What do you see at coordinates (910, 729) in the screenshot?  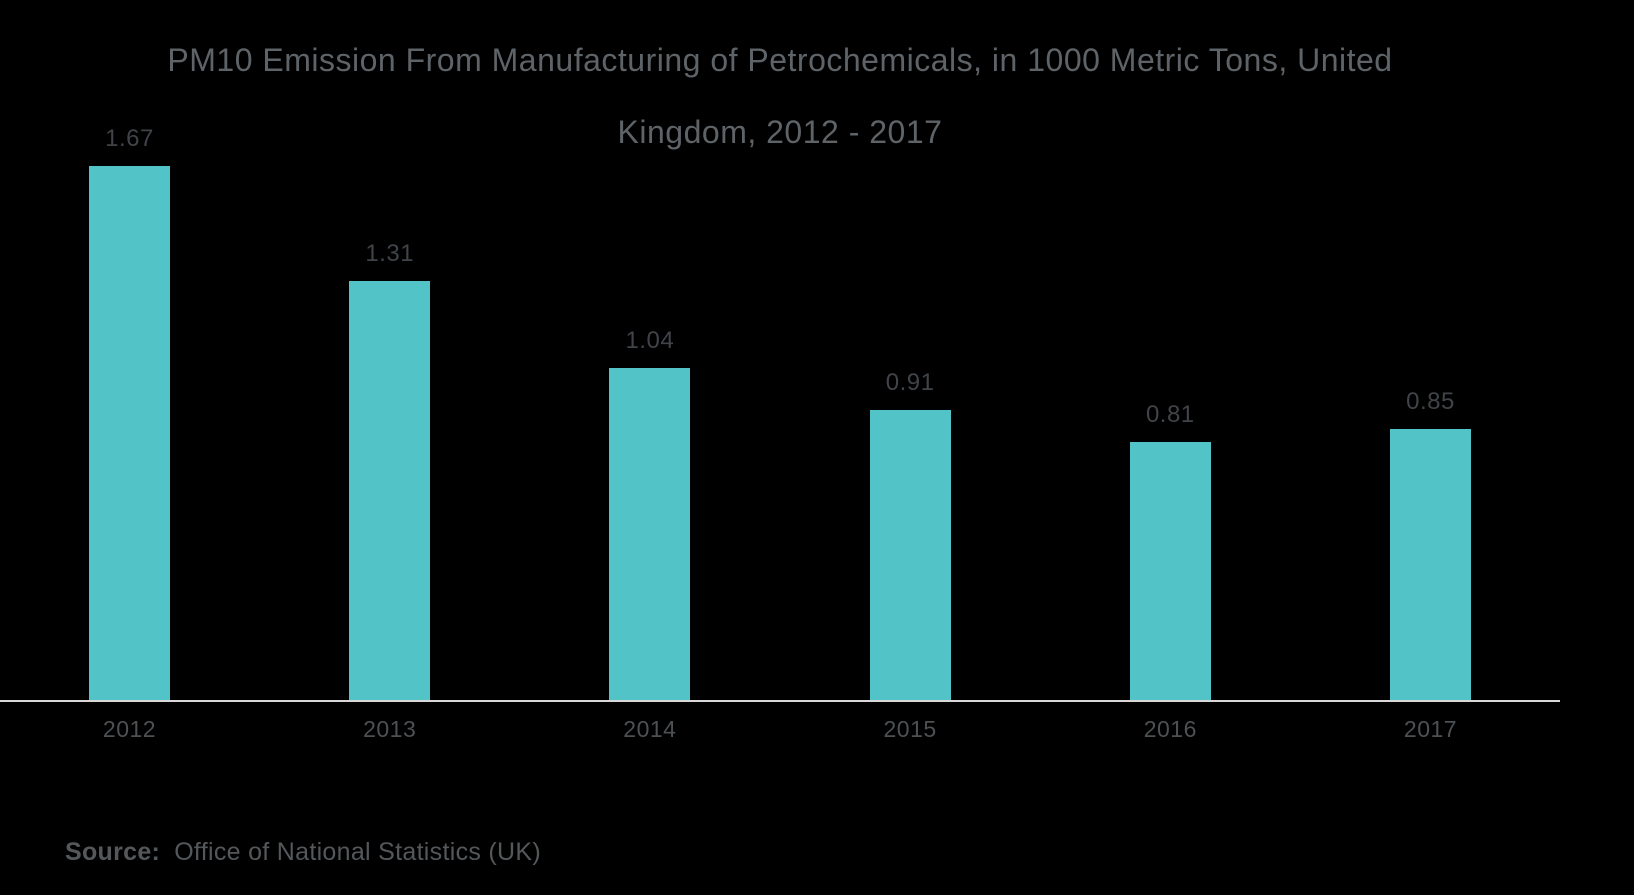 I see `x-axis-label-2015: 2015` at bounding box center [910, 729].